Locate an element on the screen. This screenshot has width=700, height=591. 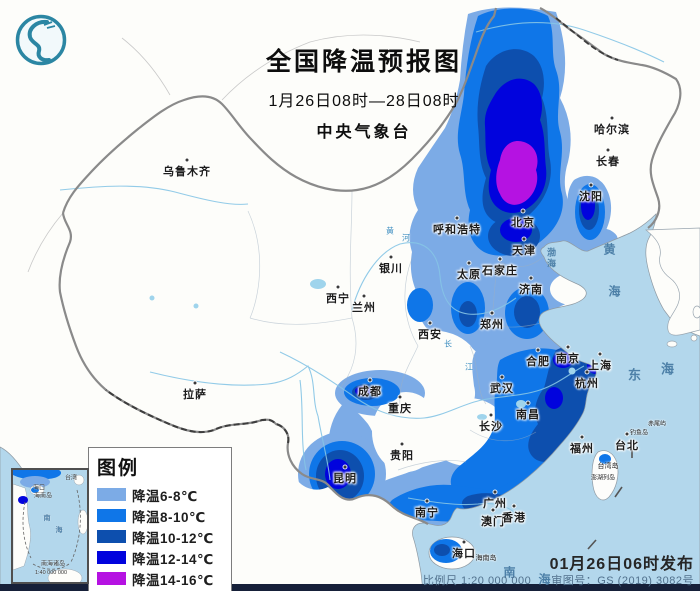
city-label: 郑州 is located at coordinates (492, 325).